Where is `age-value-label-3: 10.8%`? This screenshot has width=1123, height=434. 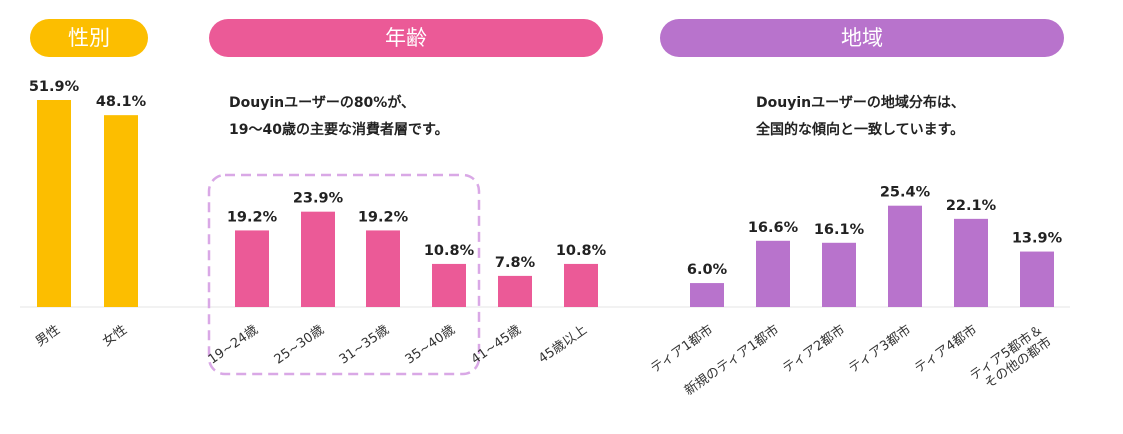 age-value-label-3: 10.8% is located at coordinates (449, 251).